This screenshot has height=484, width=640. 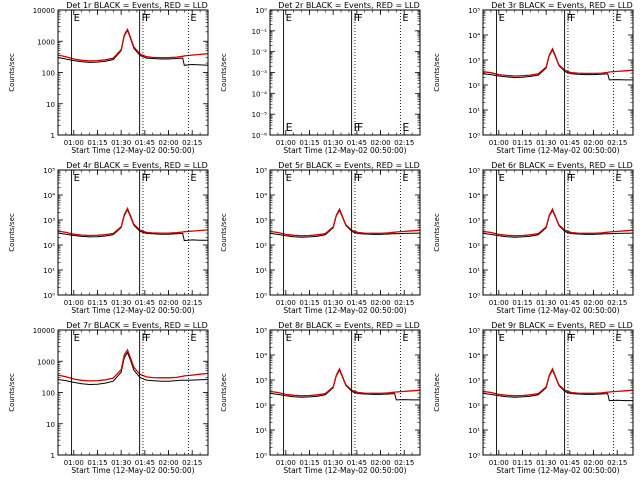 What do you see at coordinates (562, 165) in the screenshot?
I see `chart-title: Det 6r BLACK = Events, RED = LLD` at bounding box center [562, 165].